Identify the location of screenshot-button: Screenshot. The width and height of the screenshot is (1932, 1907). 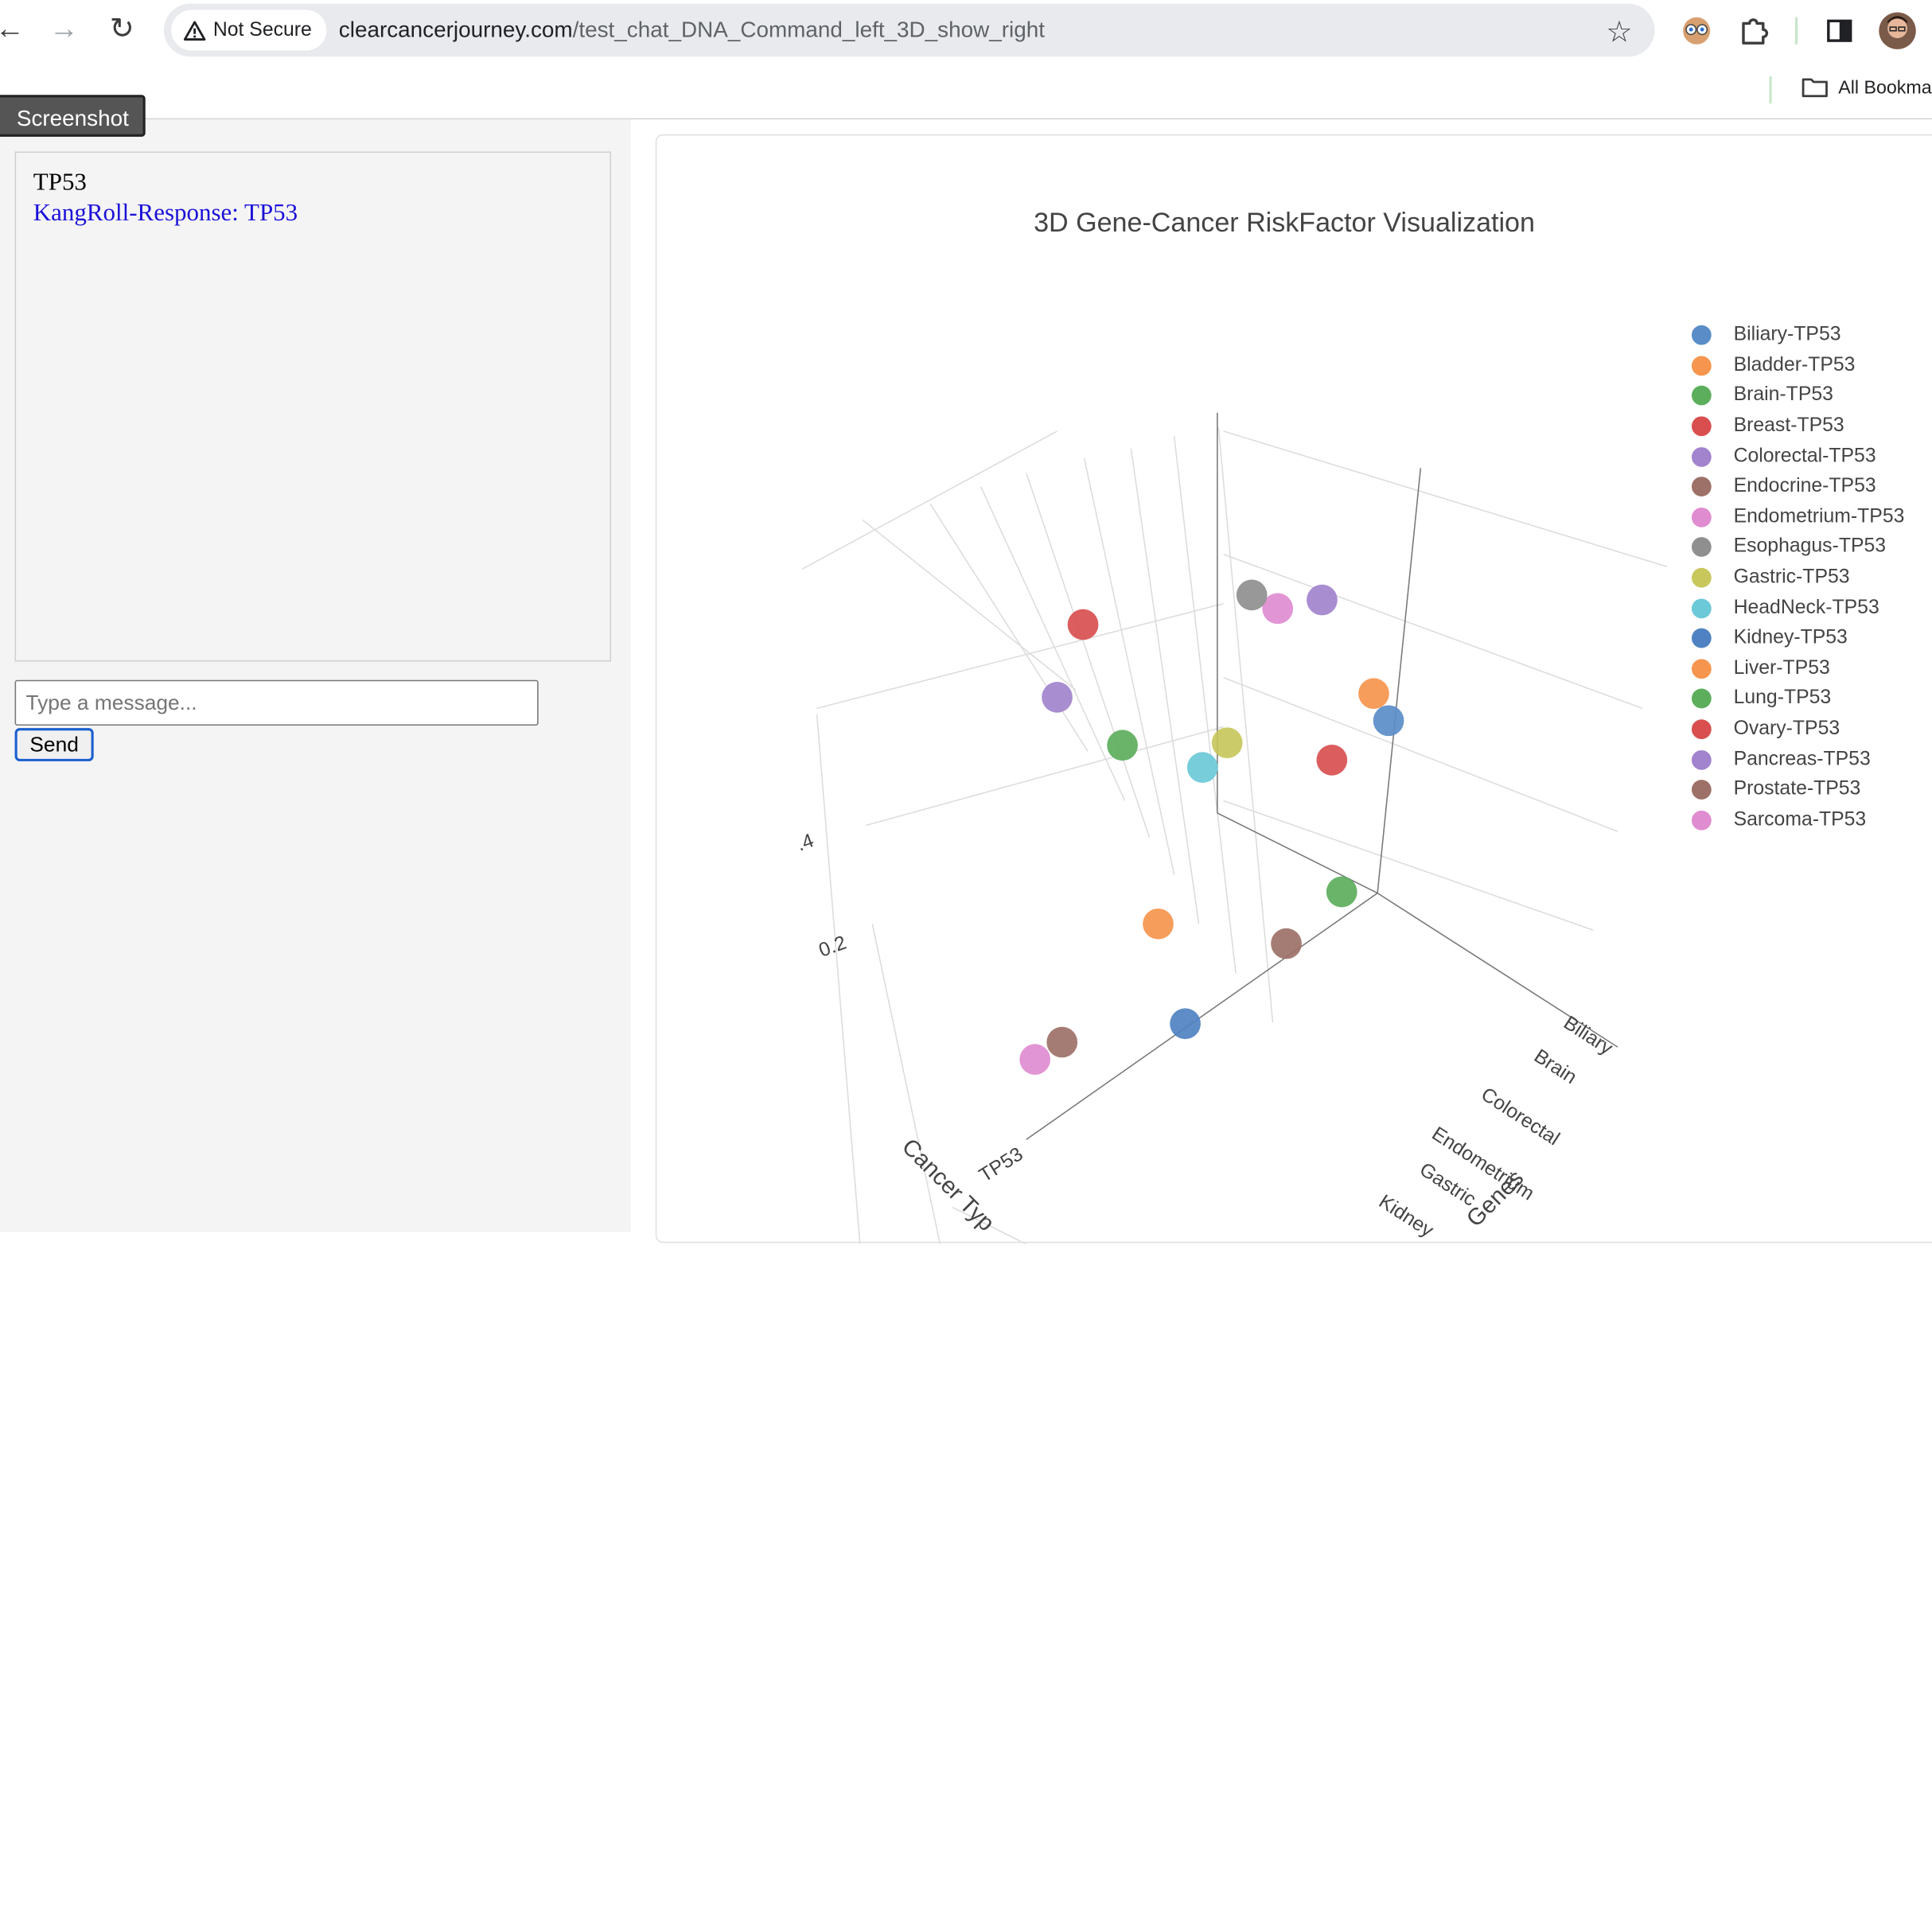
(73, 116).